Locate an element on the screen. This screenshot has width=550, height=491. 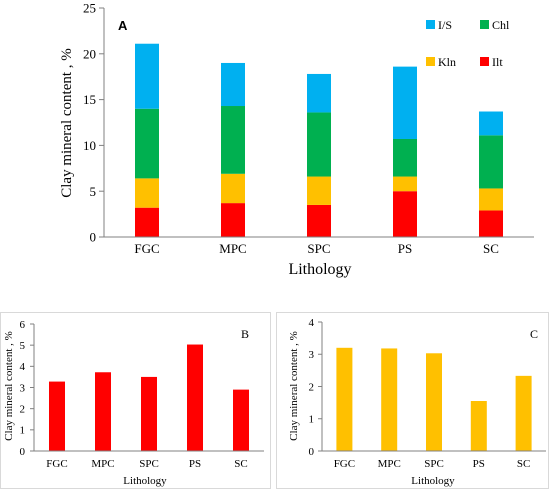
panel-c-y-tick-label: 4 is located at coordinates (312, 323).